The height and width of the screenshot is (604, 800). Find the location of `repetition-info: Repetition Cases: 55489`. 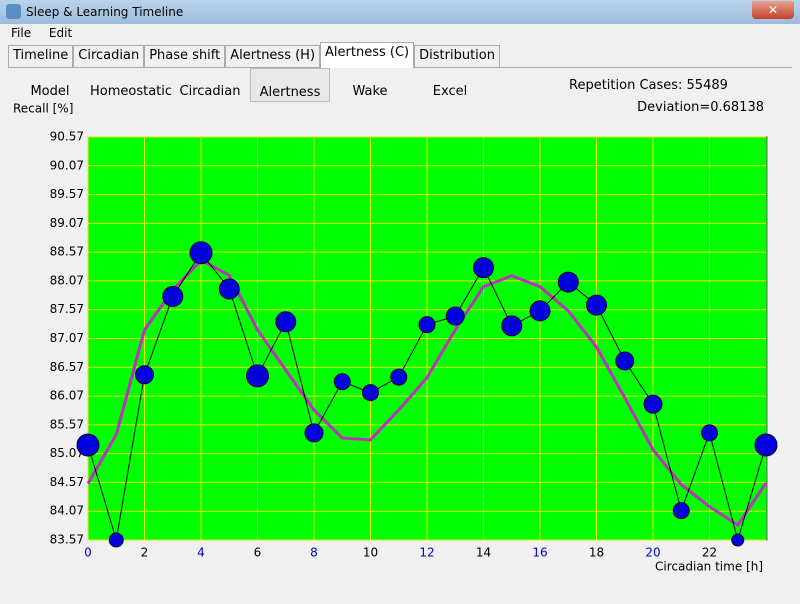

repetition-info: Repetition Cases: 55489 is located at coordinates (648, 85).